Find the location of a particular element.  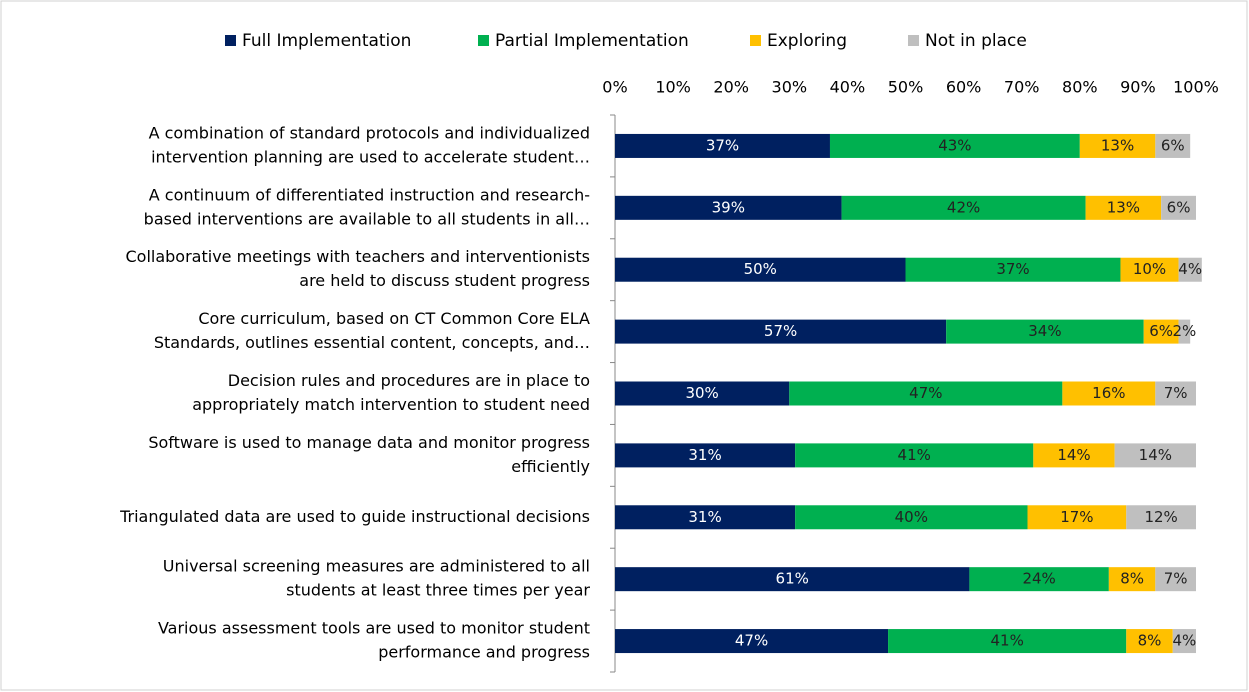

legend-label: Full Implementation is located at coordinates (326, 41).